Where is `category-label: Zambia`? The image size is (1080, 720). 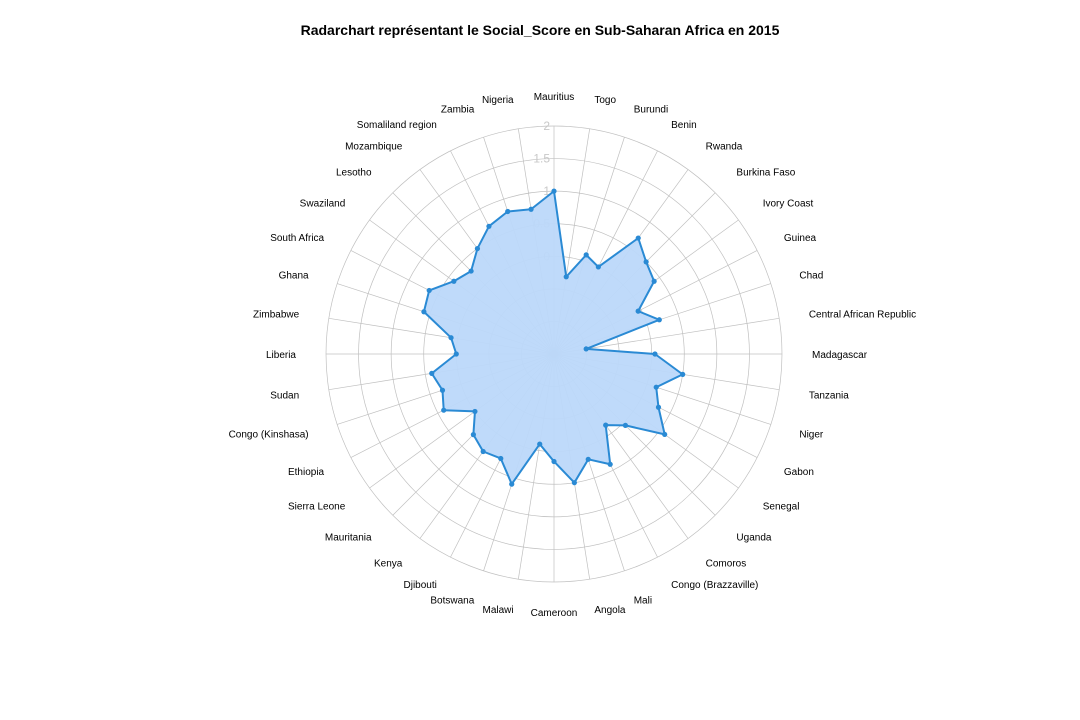
category-label: Zambia is located at coordinates (458, 110).